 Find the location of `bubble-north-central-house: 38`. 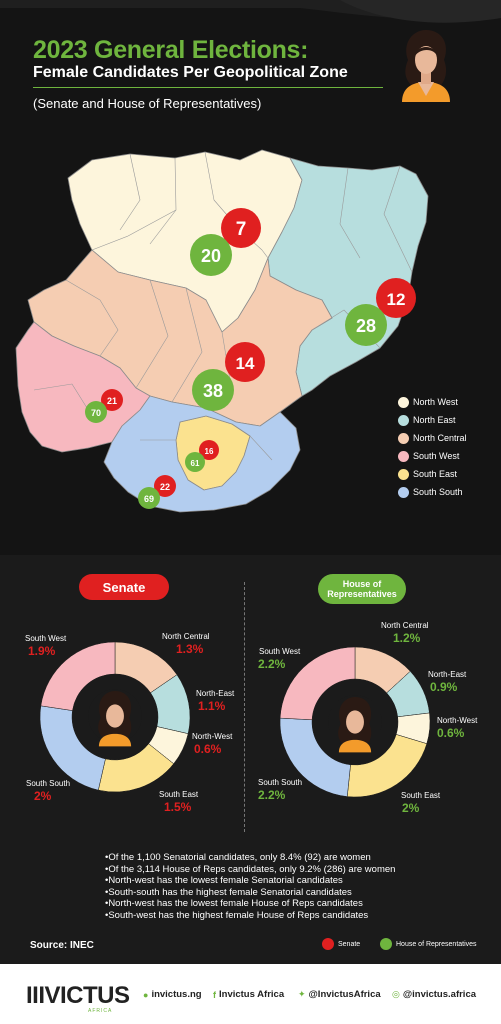

bubble-north-central-house: 38 is located at coordinates (213, 390).